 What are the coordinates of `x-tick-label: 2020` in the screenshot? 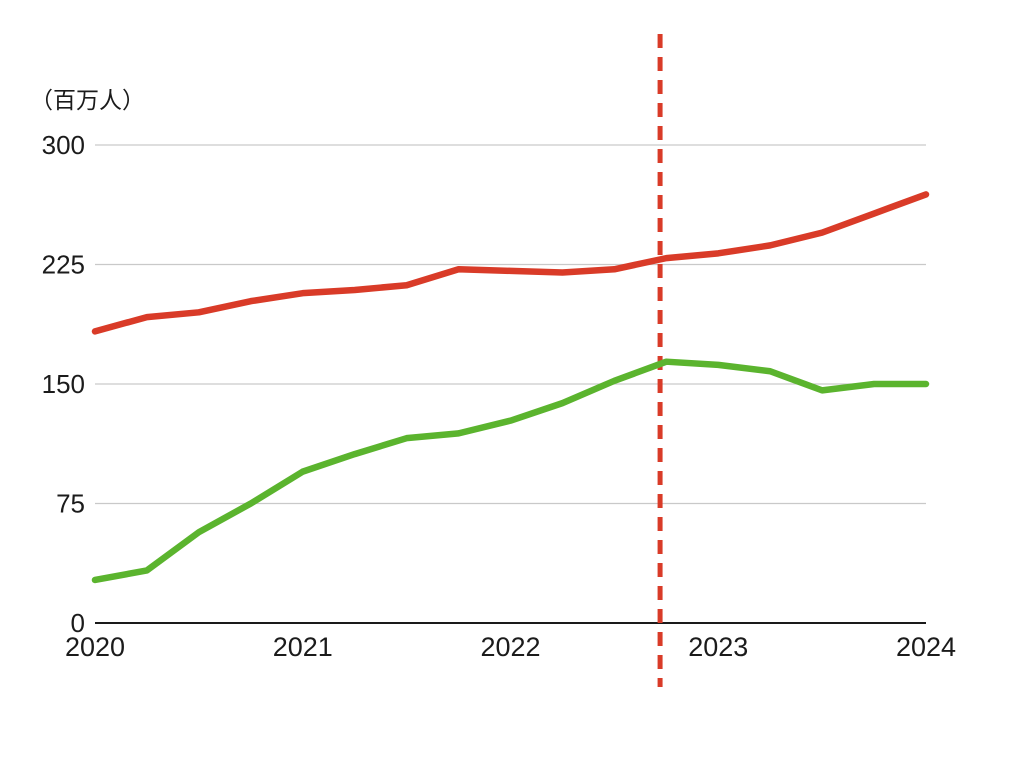 It's located at (95, 647).